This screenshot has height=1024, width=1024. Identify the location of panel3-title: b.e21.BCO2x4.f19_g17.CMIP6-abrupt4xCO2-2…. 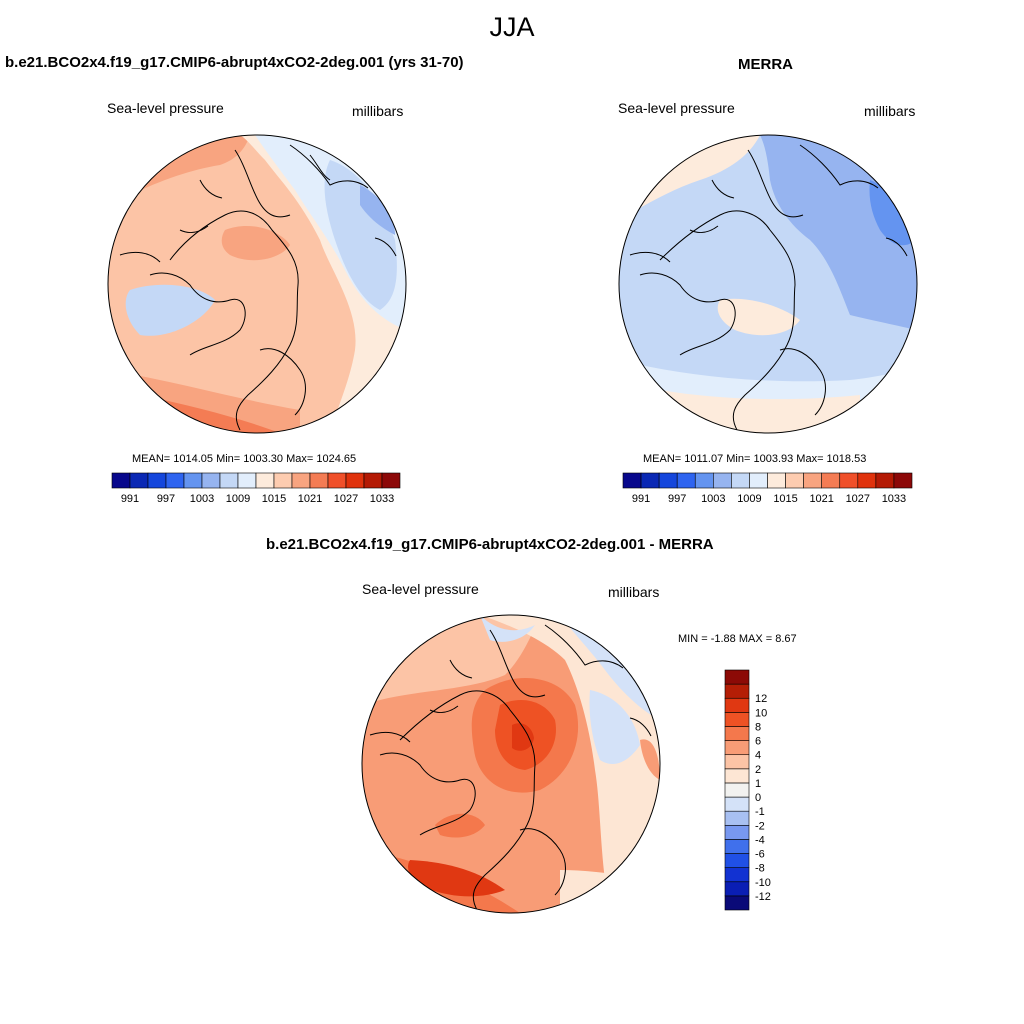
(490, 544).